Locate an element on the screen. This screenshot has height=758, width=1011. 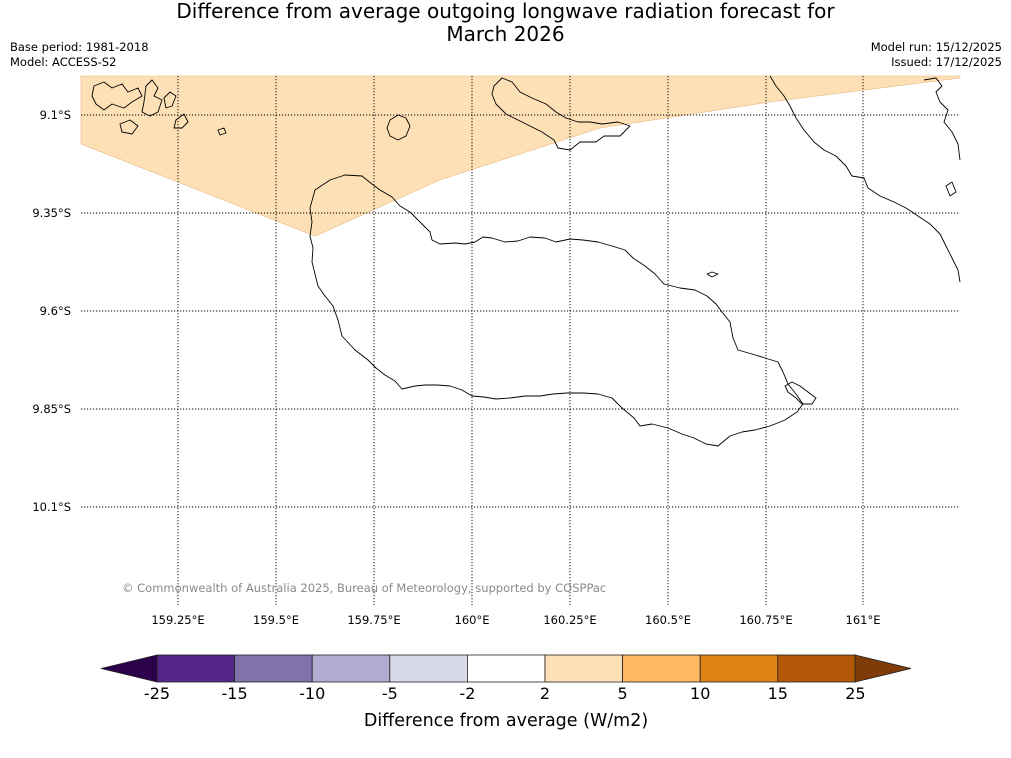
colorbar-over-arrow is located at coordinates (883, 668).